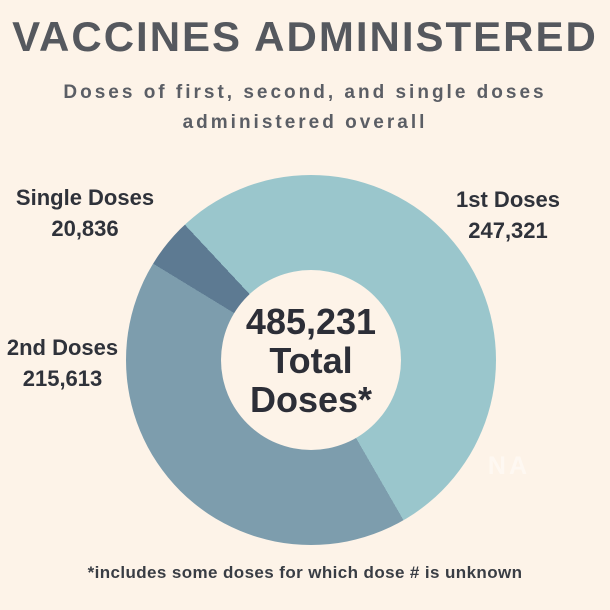  What do you see at coordinates (62, 347) in the screenshot?
I see `segment-name: 2nd Doses` at bounding box center [62, 347].